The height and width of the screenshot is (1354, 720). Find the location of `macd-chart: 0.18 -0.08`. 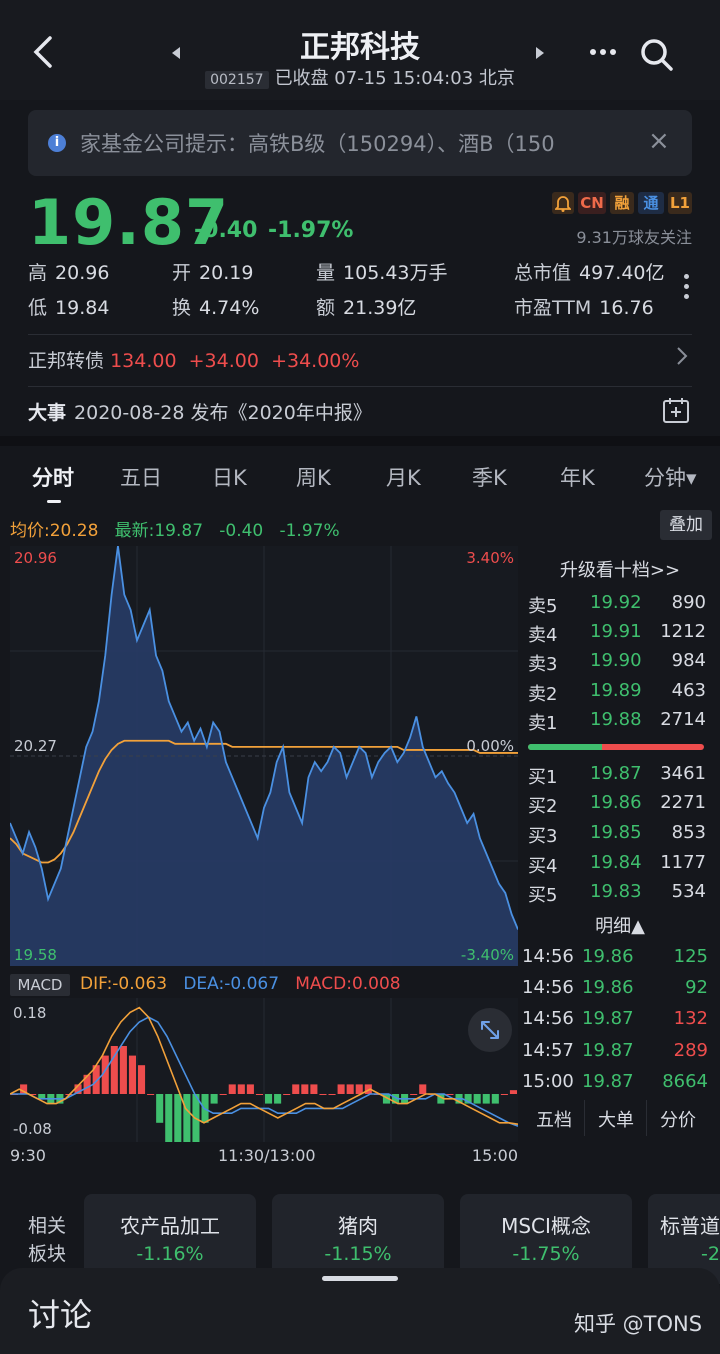

macd-chart: 0.18 -0.08 is located at coordinates (264, 1070).